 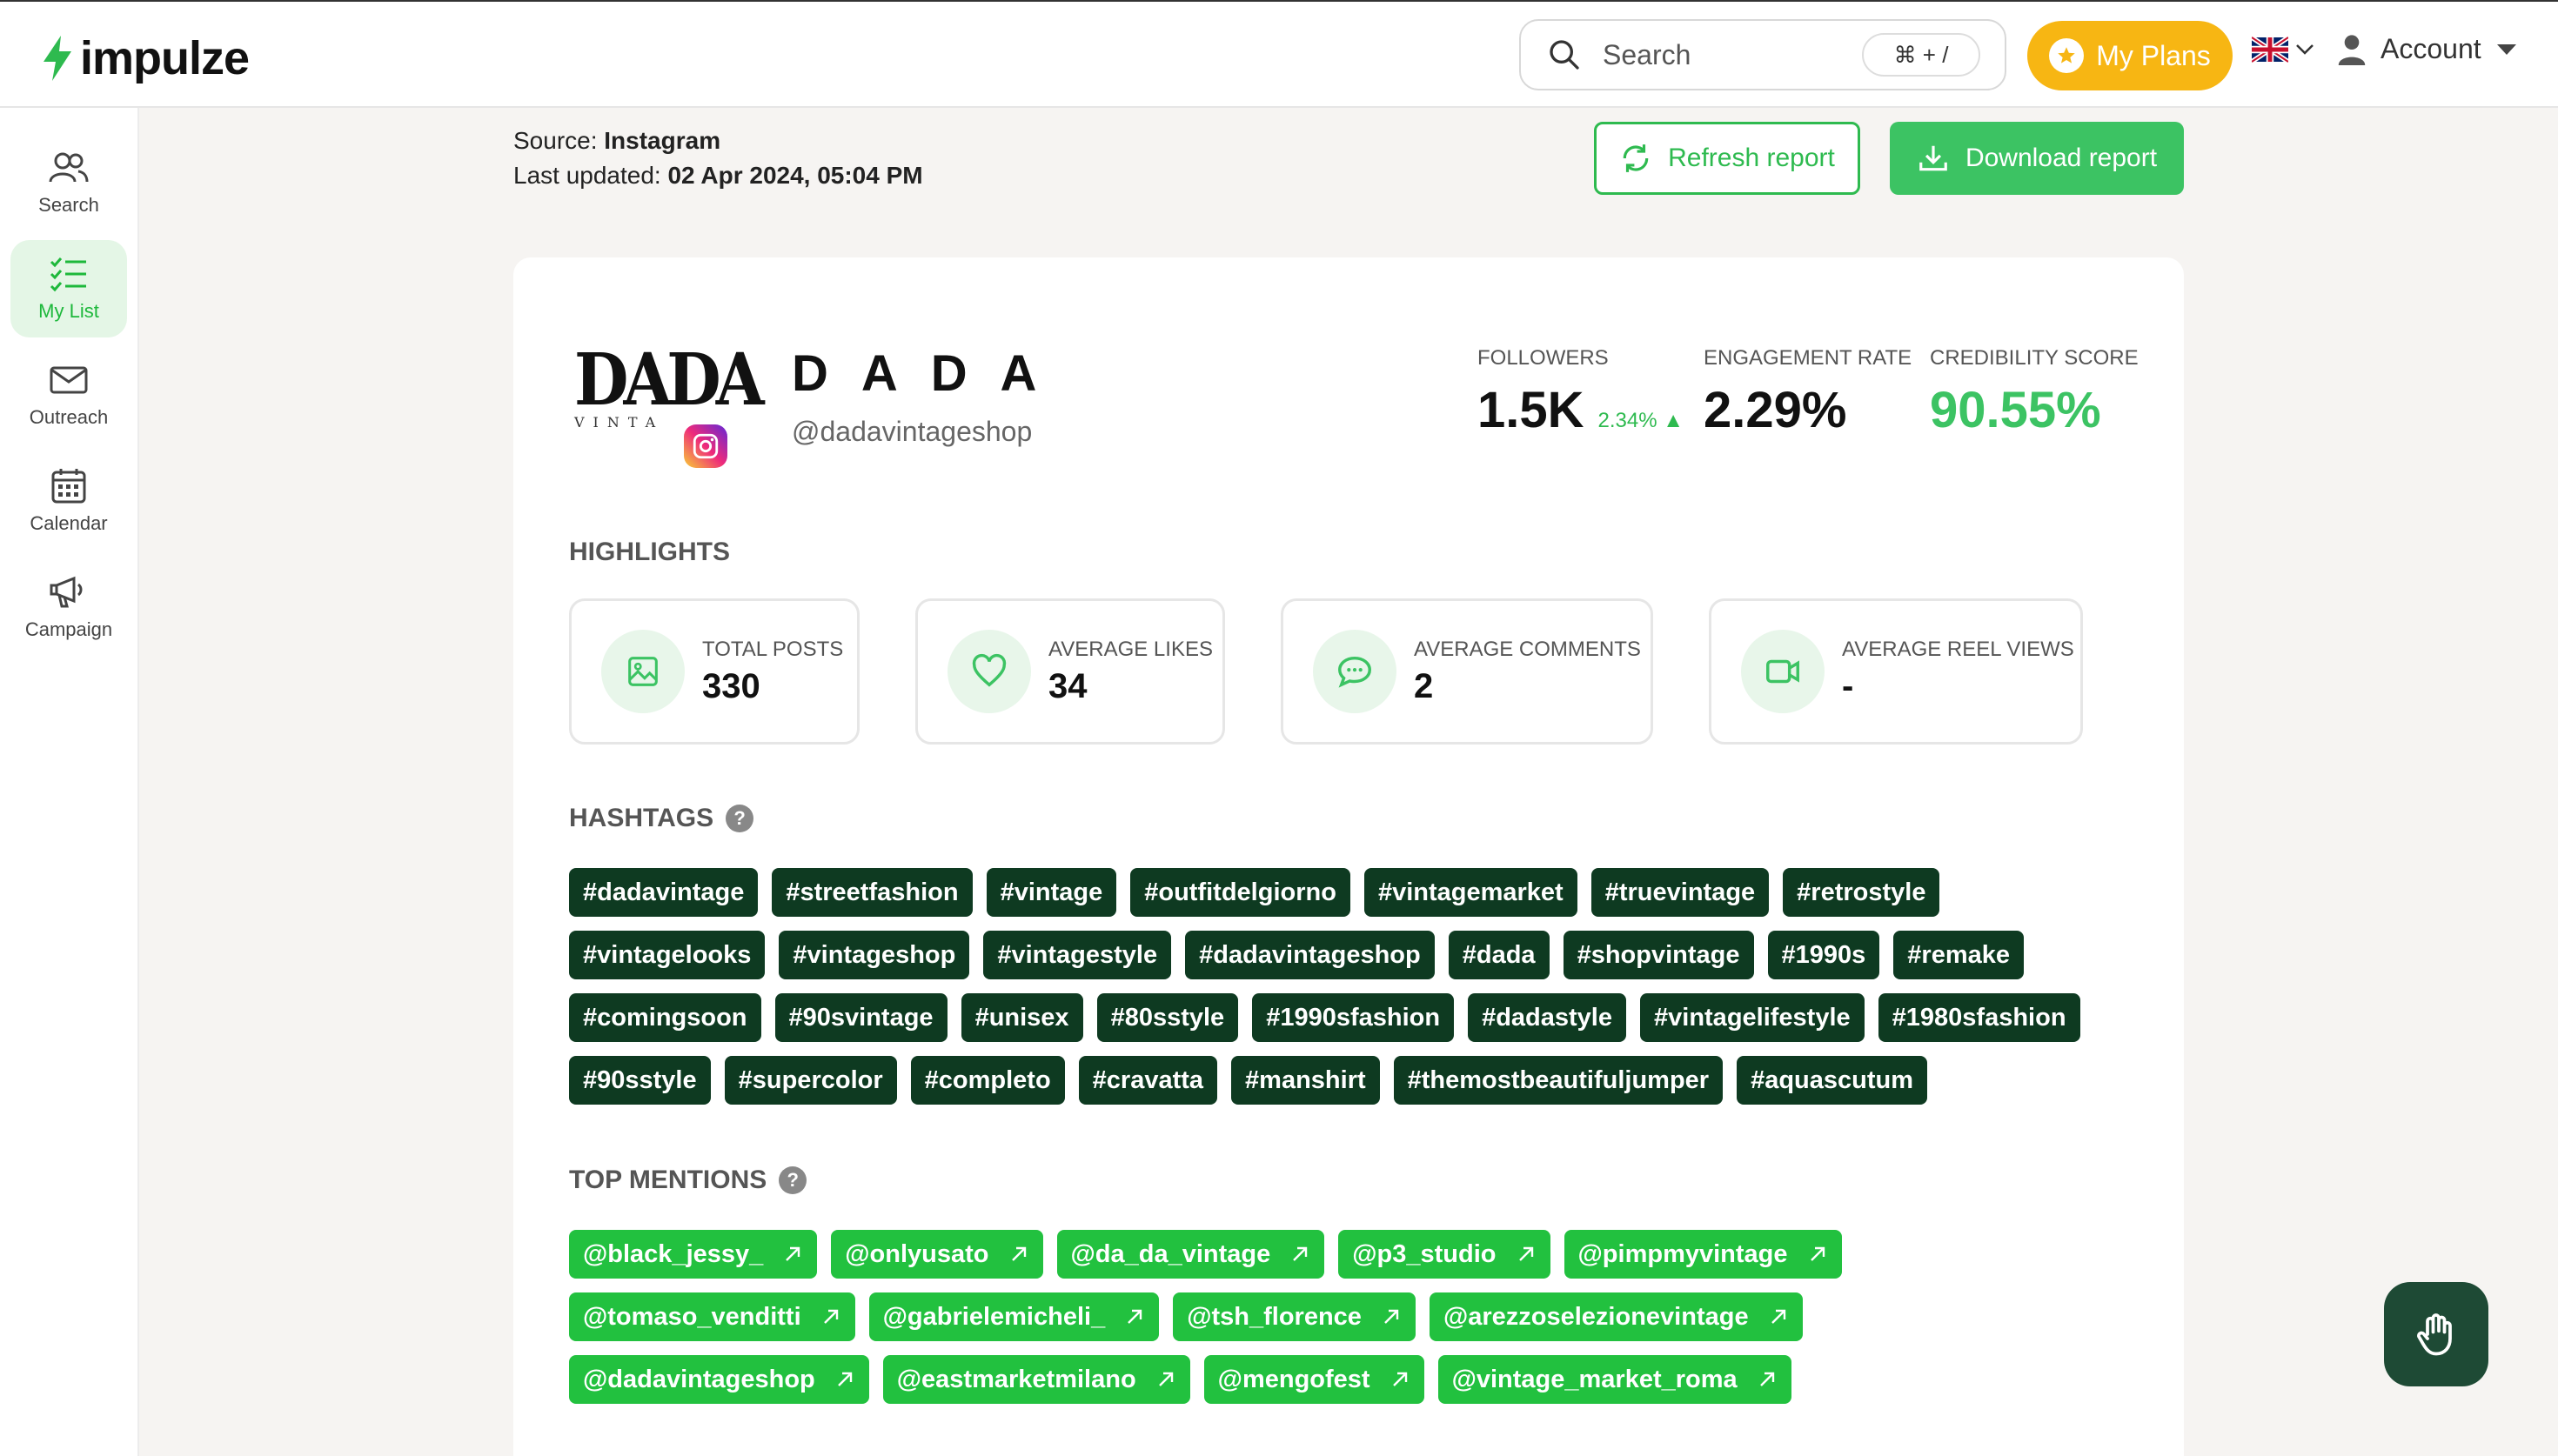 I want to click on sidebar-item-calendar: Calendar, so click(x=68, y=501).